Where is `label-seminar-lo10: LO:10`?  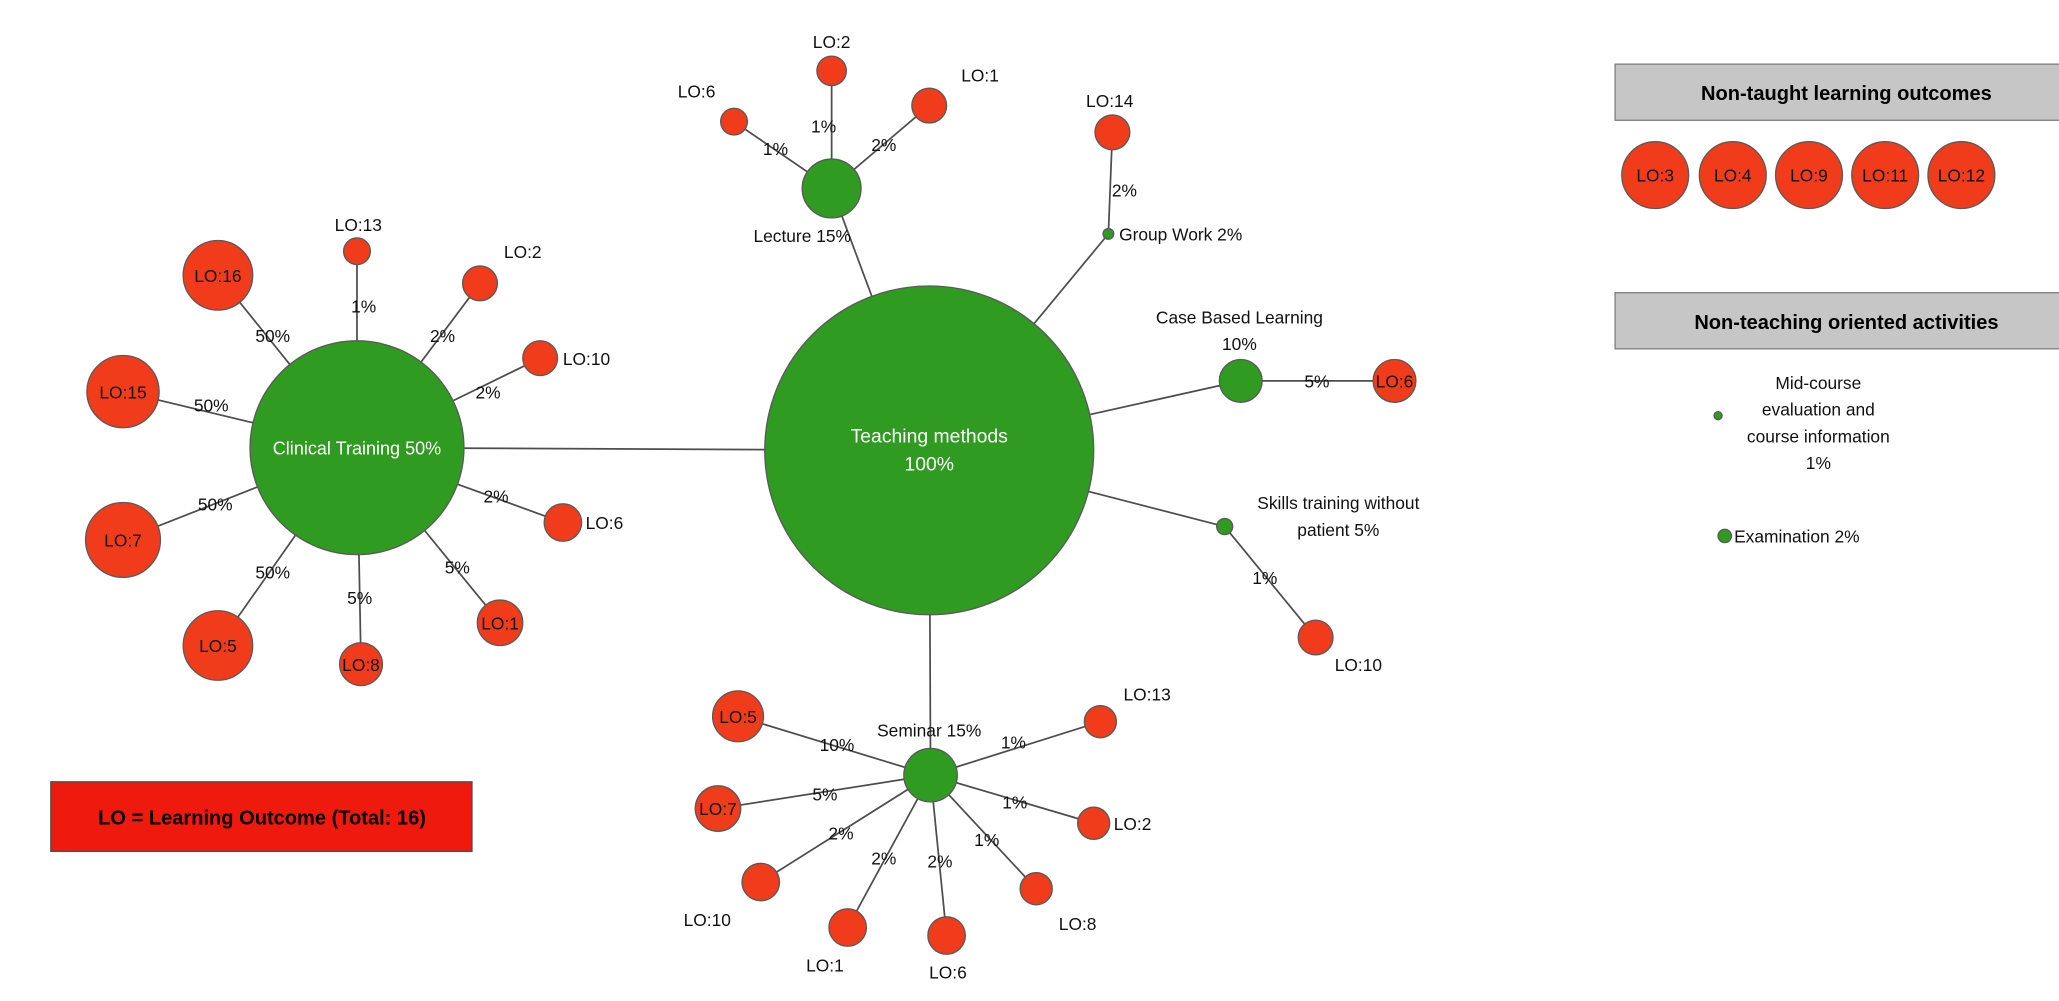 label-seminar-lo10: LO:10 is located at coordinates (707, 920).